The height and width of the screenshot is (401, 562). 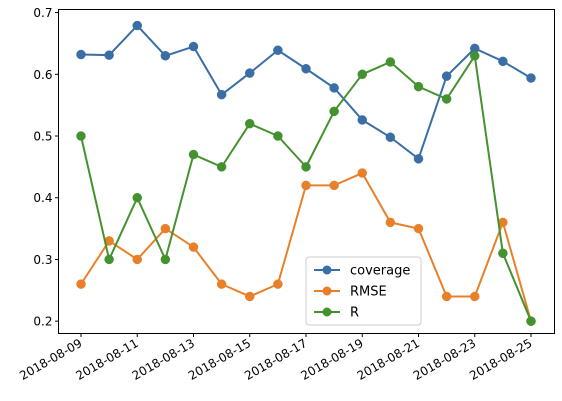 What do you see at coordinates (368, 292) in the screenshot?
I see `legend-label: RMSE` at bounding box center [368, 292].